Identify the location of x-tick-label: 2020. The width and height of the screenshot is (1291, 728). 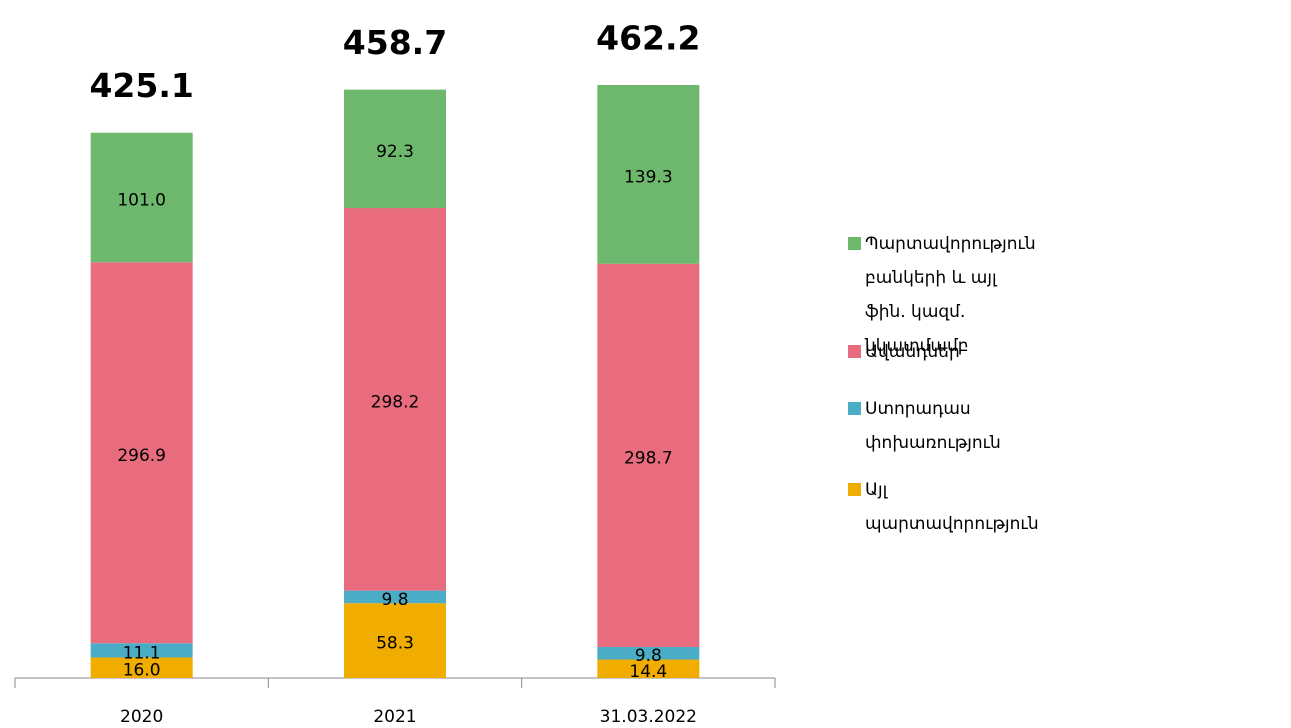
(141, 717).